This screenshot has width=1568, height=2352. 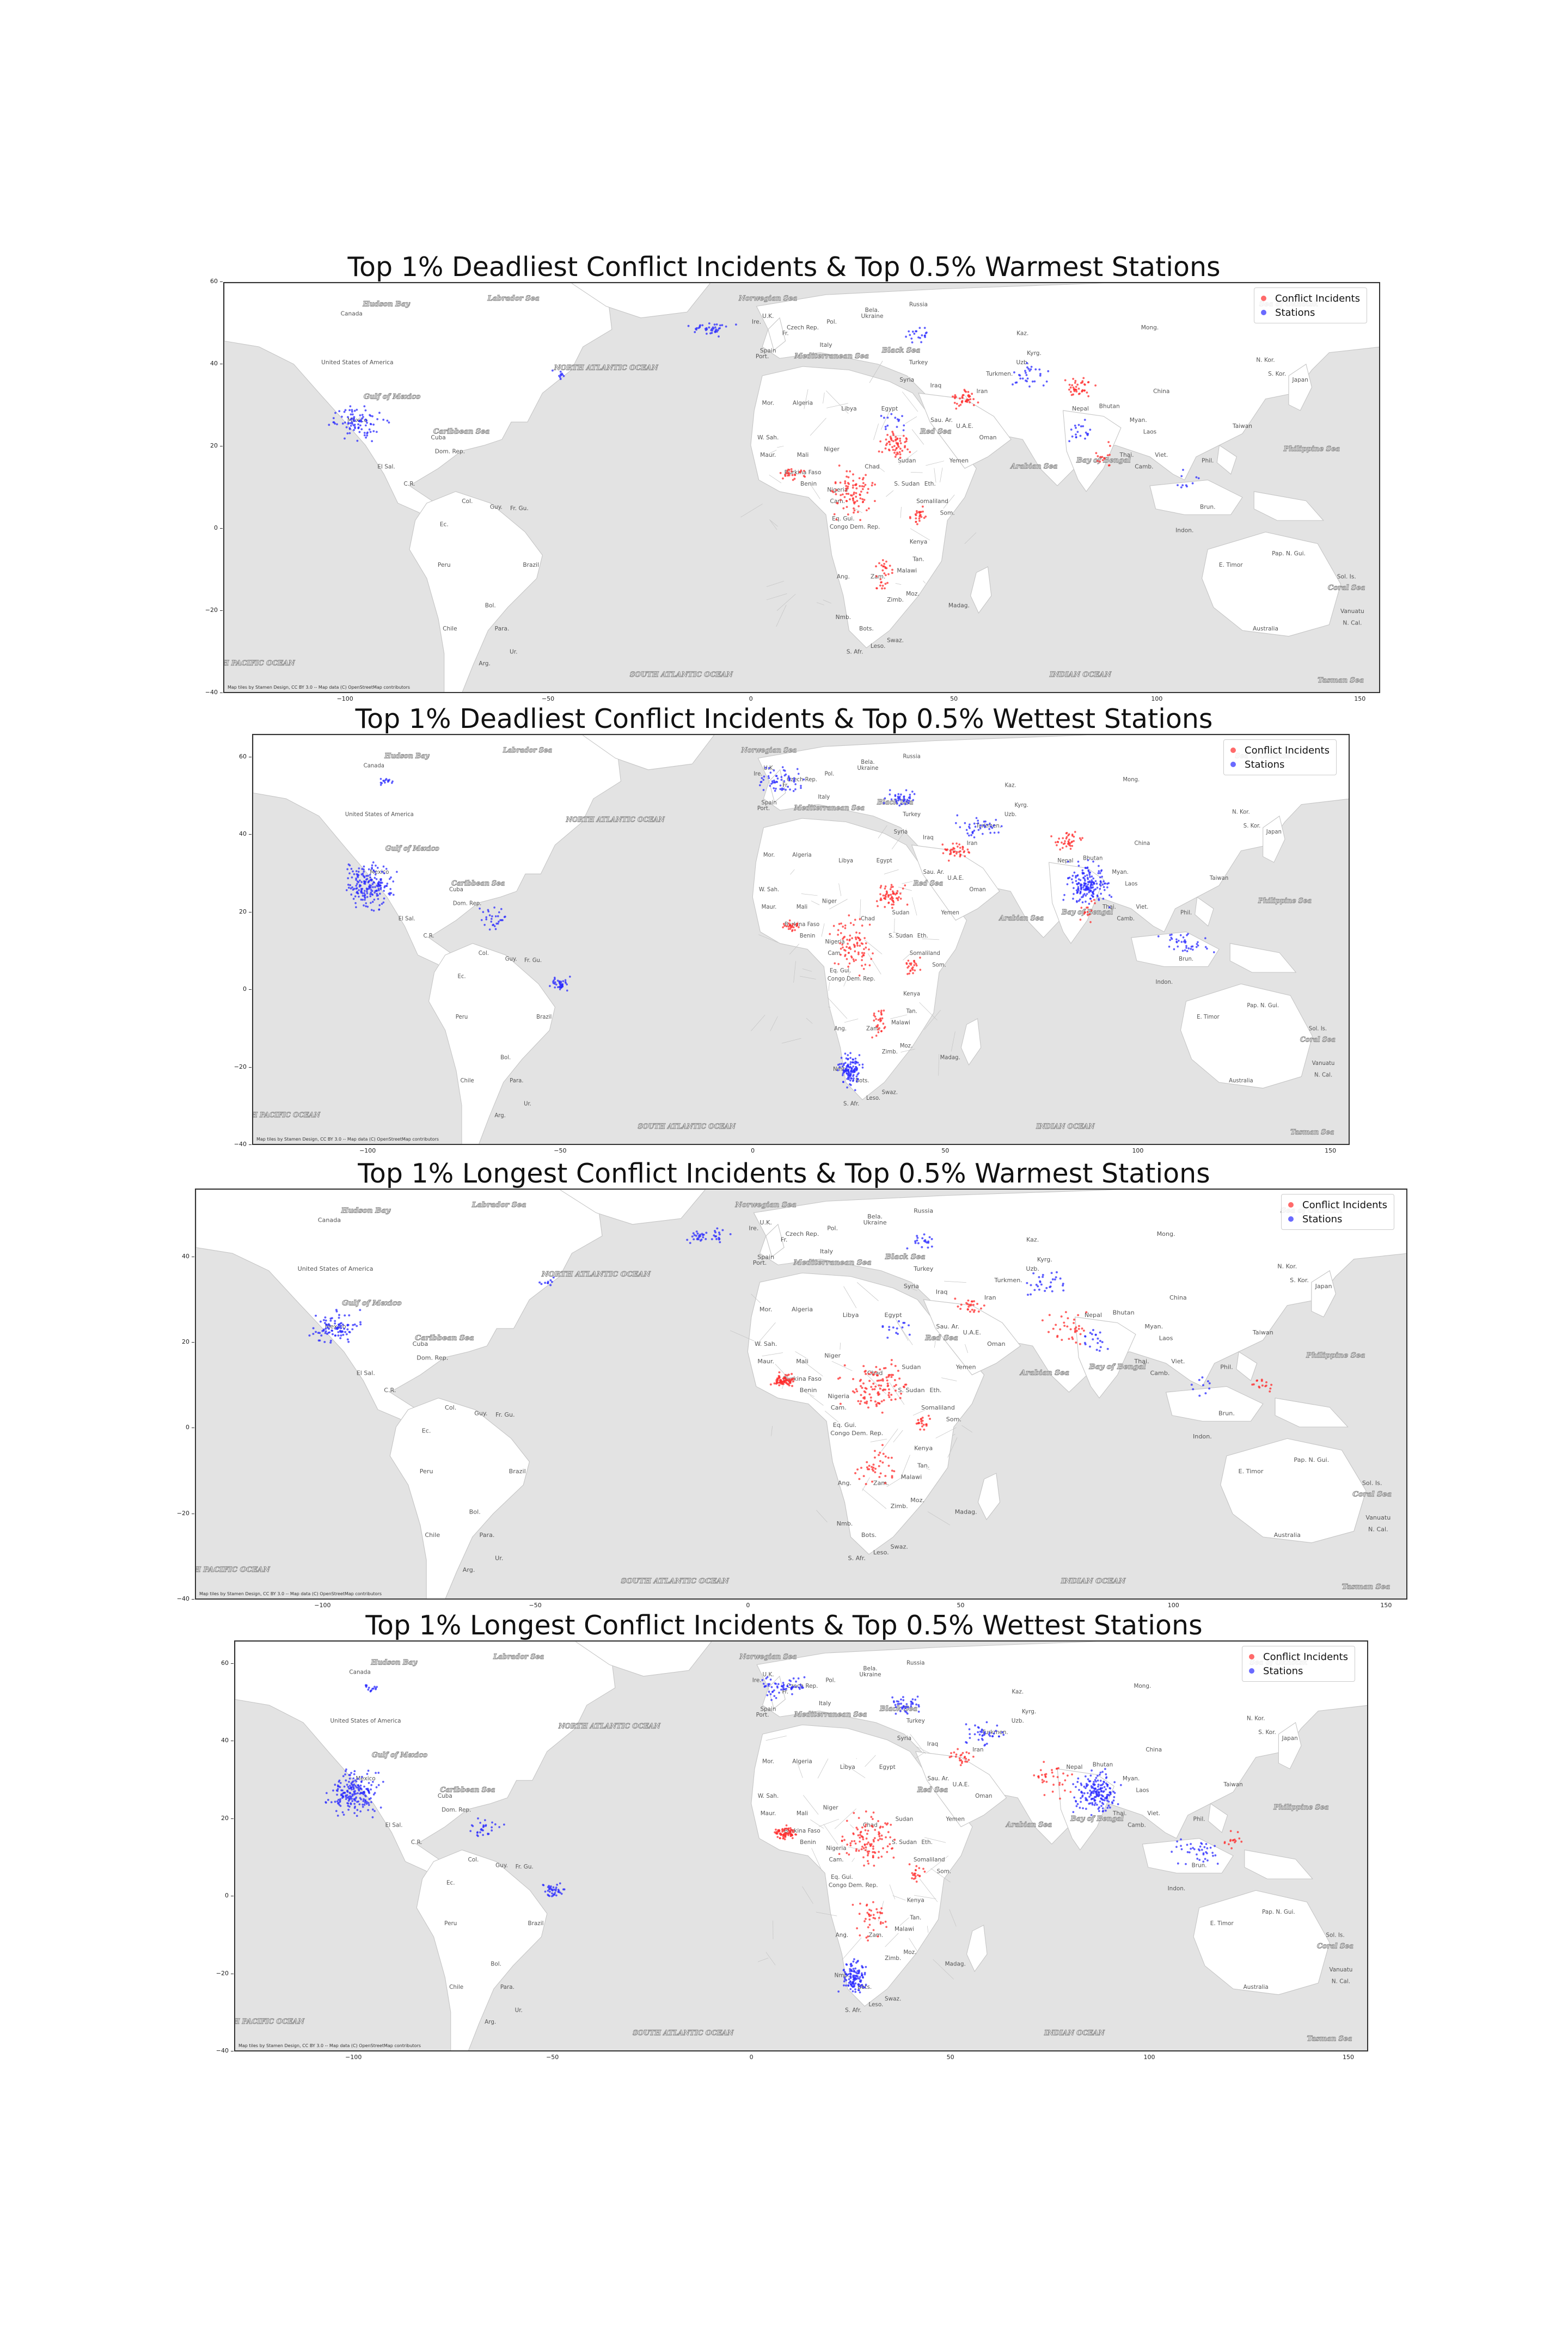 I want to click on y-tick-label: 40, so click(x=209, y=363).